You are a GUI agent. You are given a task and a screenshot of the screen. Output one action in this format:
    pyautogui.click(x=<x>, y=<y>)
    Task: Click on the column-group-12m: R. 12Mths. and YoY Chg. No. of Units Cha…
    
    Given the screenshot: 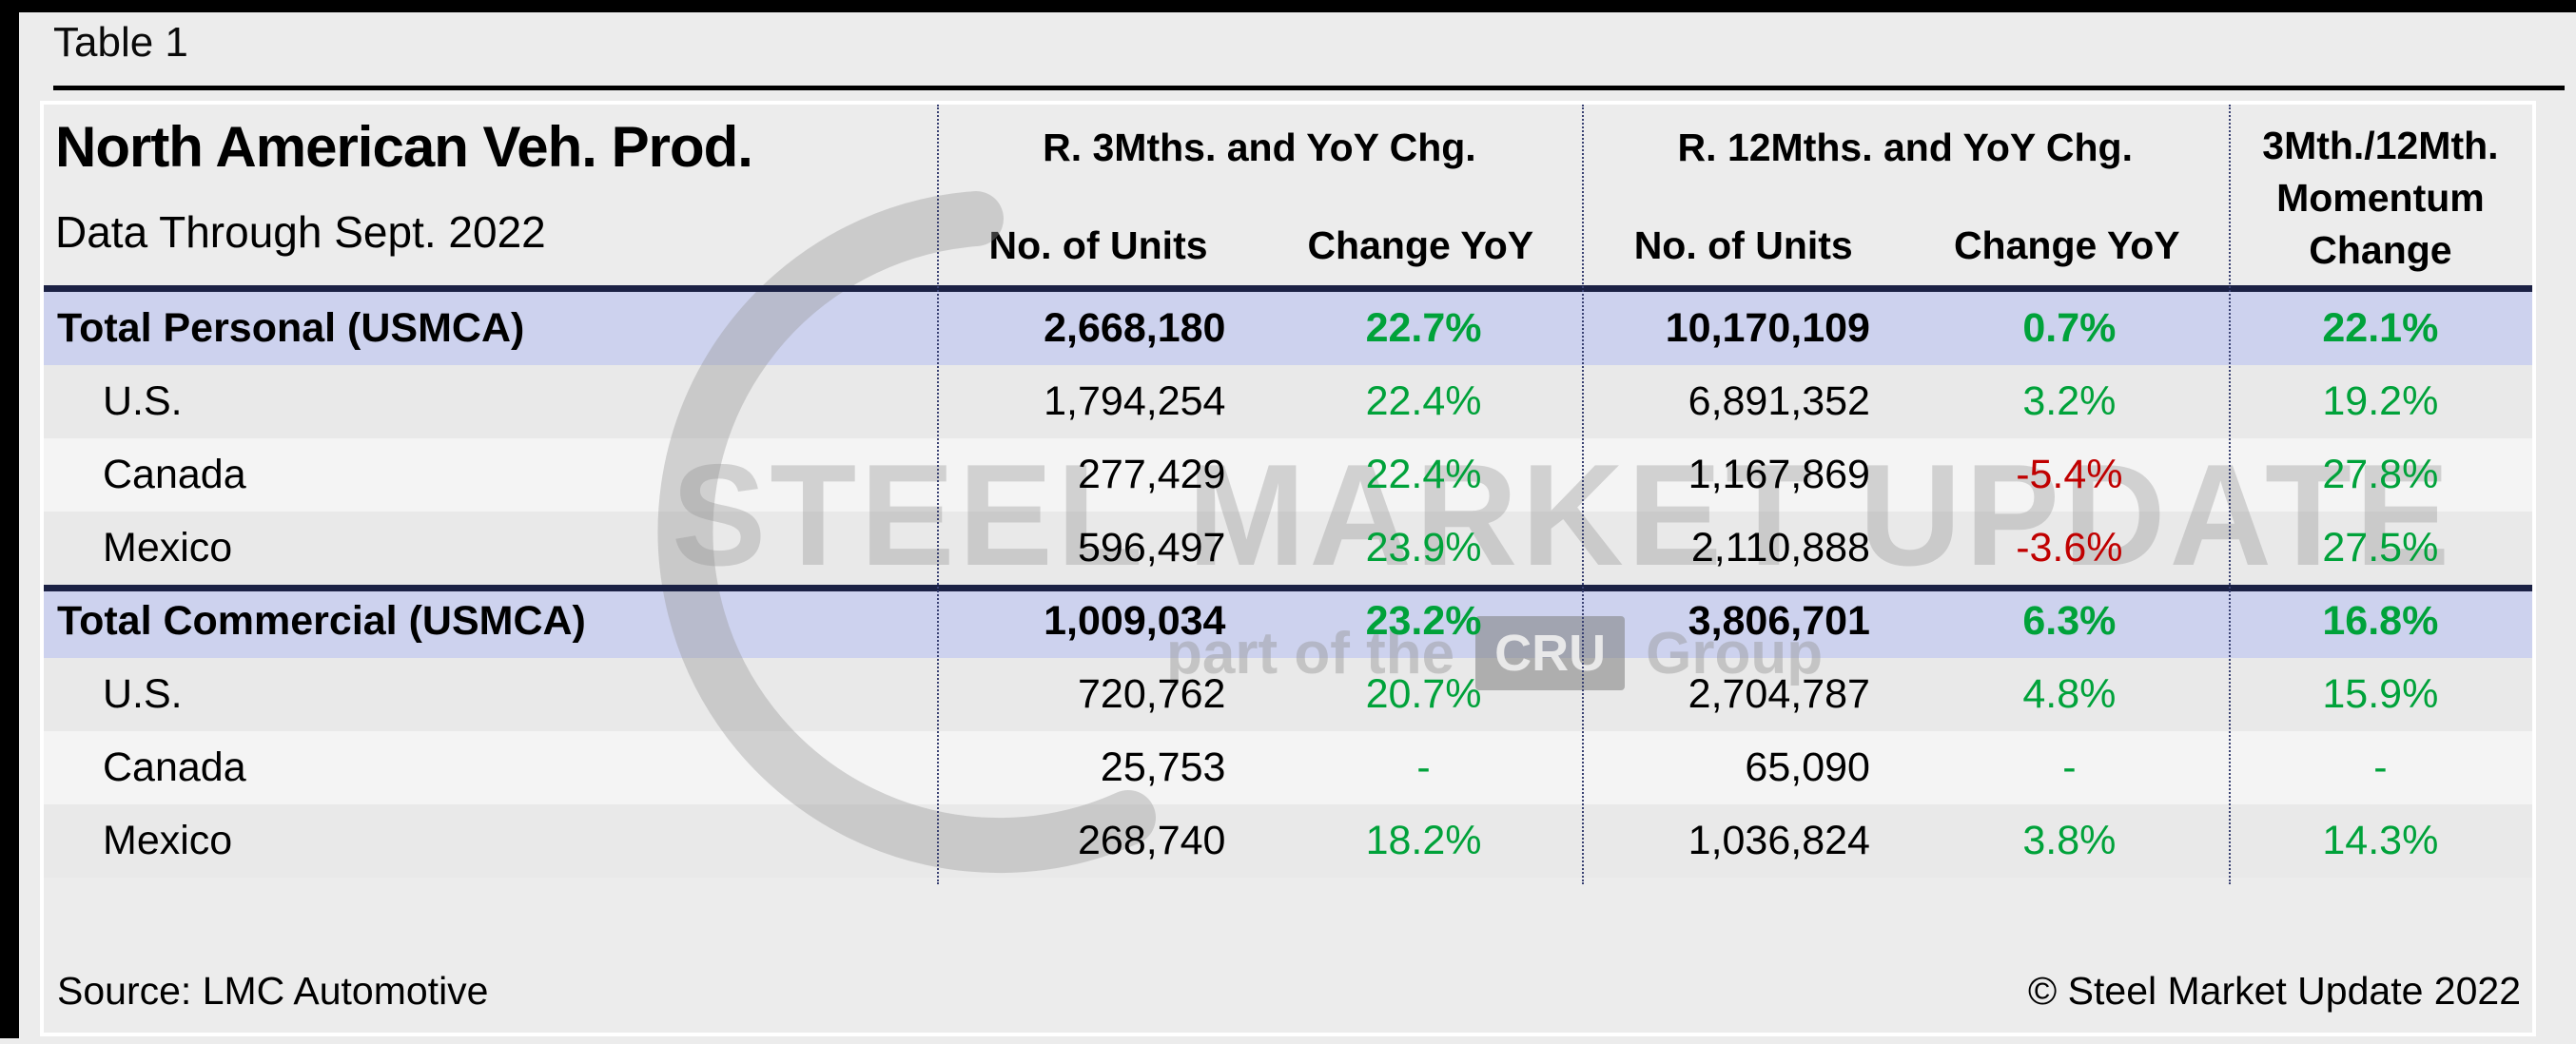 What is the action you would take?
    pyautogui.click(x=1906, y=195)
    